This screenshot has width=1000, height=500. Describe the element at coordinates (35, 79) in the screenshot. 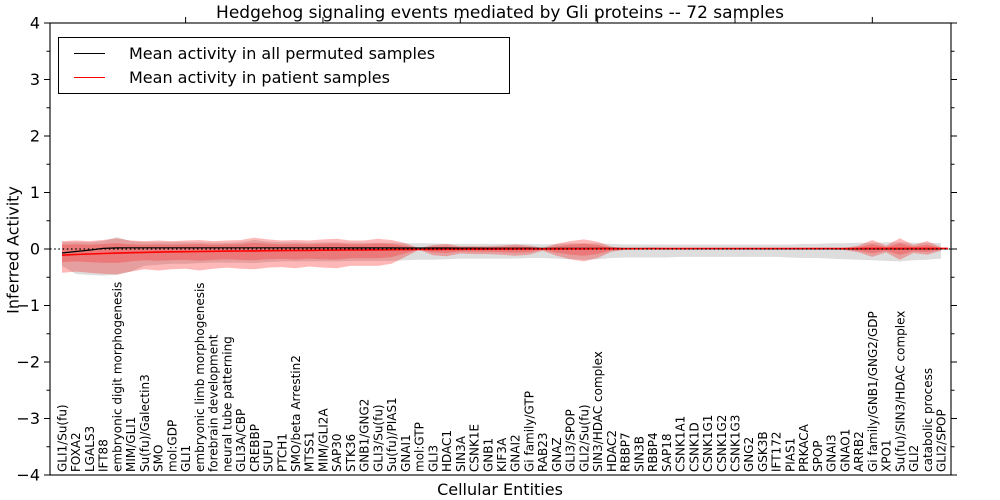

I see `y-tick-label: 3` at that location.